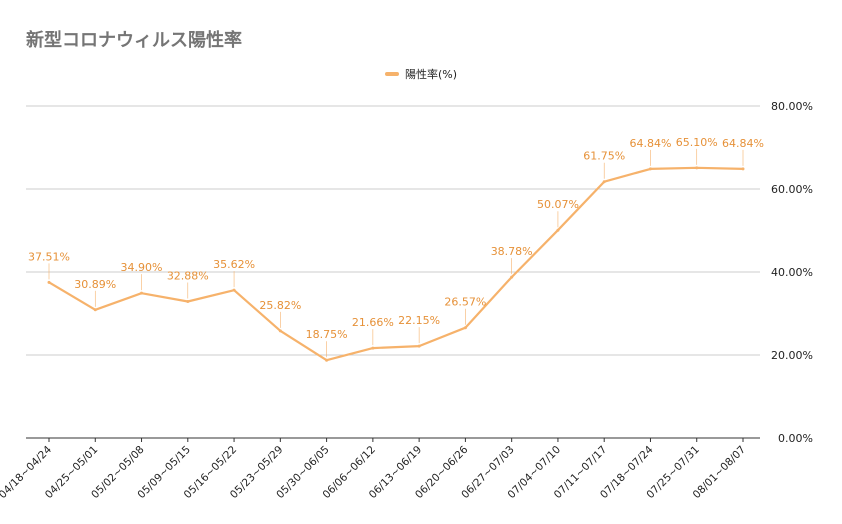 Image resolution: width=842 pixels, height=524 pixels. I want to click on data-label: 50.07%, so click(558, 204).